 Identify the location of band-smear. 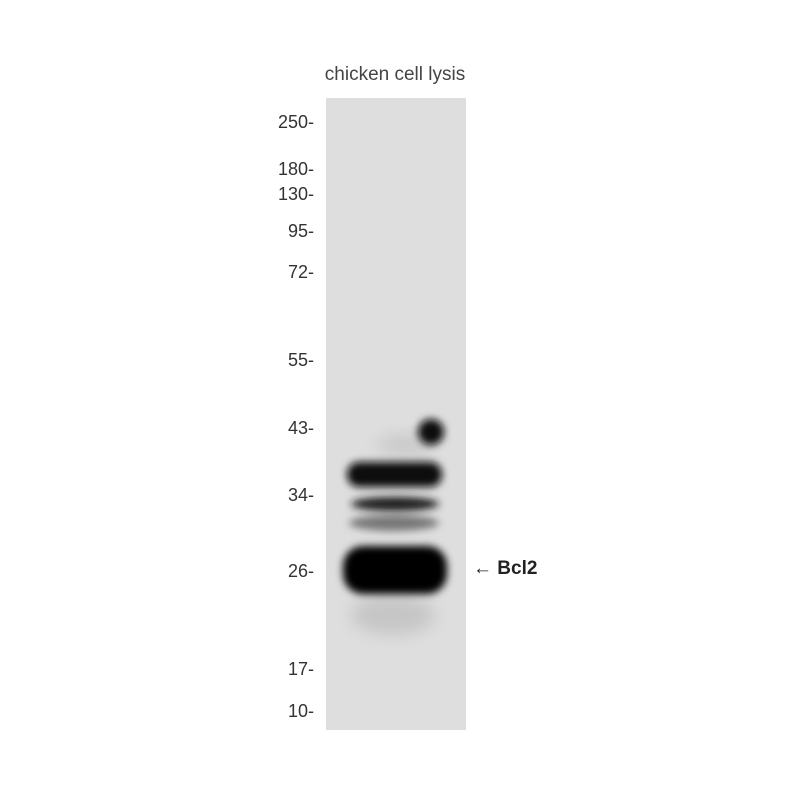
(405, 445).